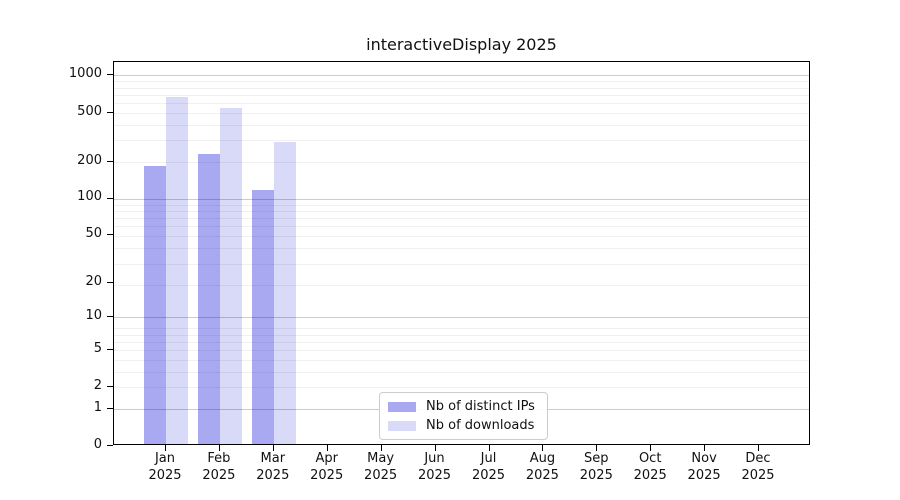 The image size is (900, 500). What do you see at coordinates (97, 407) in the screenshot?
I see `y-tick-label: 1` at bounding box center [97, 407].